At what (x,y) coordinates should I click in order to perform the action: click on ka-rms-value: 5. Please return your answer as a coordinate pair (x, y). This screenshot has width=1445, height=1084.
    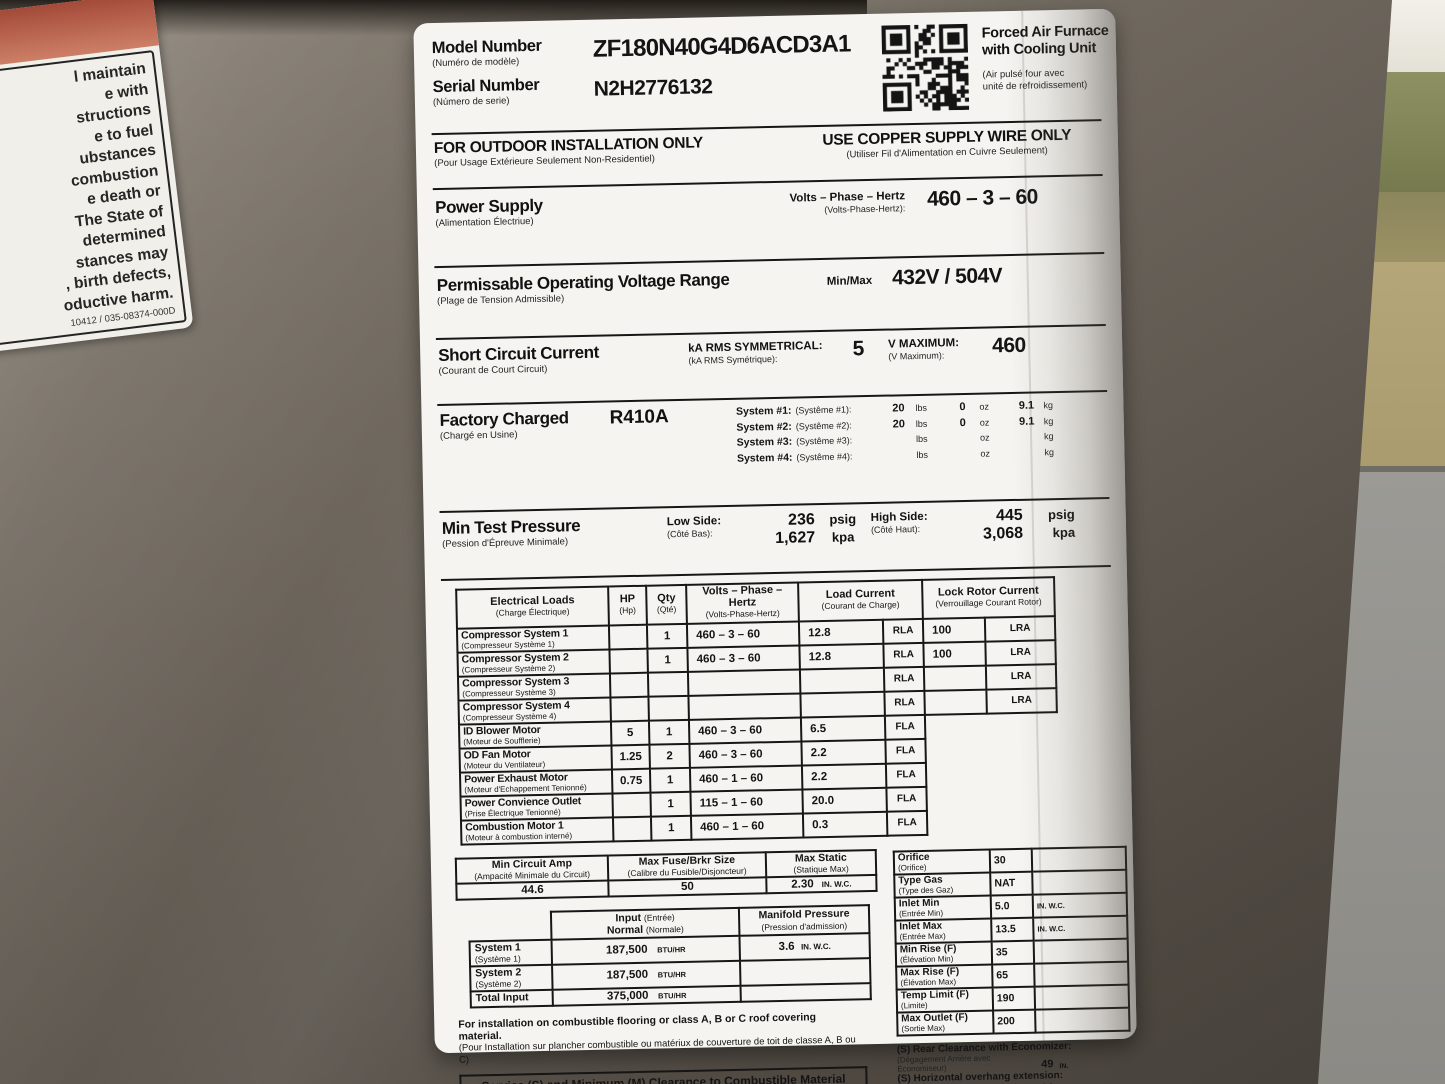
    Looking at the image, I should click on (858, 349).